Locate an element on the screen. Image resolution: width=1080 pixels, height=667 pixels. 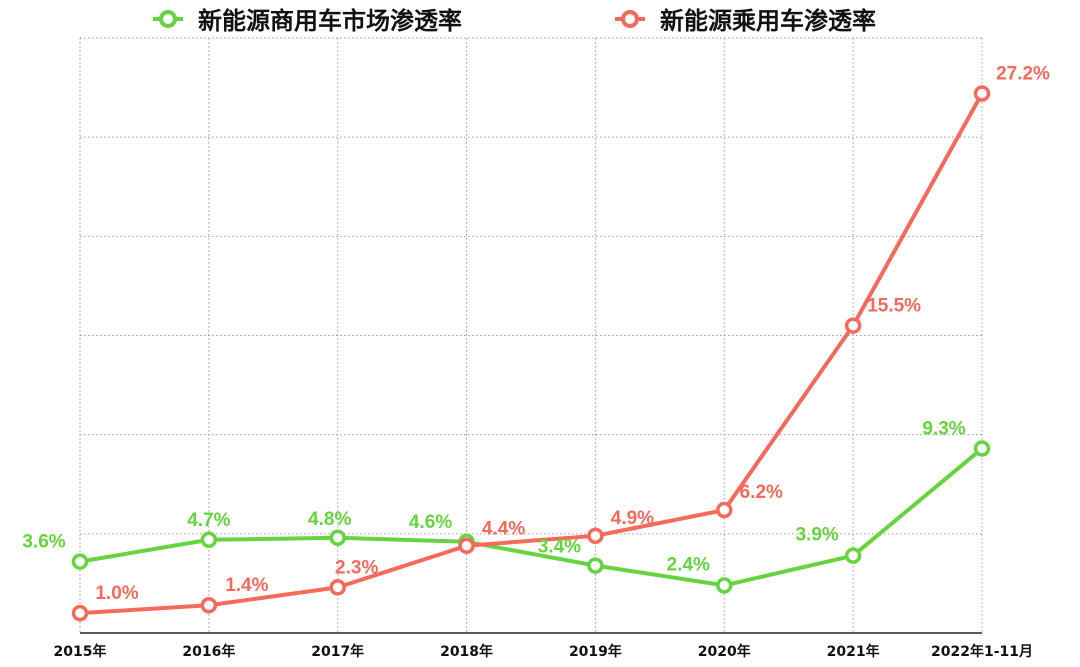
data-label: 15.5% is located at coordinates (894, 306).